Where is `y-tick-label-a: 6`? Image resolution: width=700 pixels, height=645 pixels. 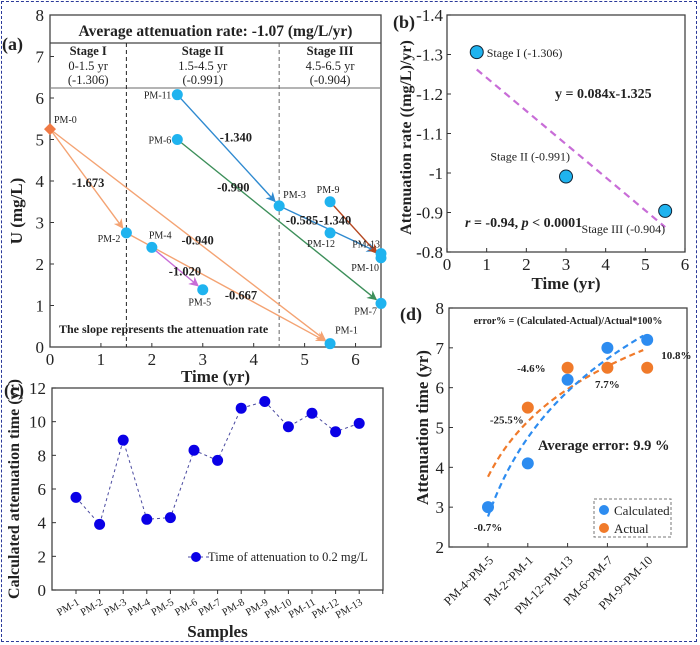
y-tick-label-a: 6 is located at coordinates (40, 98).